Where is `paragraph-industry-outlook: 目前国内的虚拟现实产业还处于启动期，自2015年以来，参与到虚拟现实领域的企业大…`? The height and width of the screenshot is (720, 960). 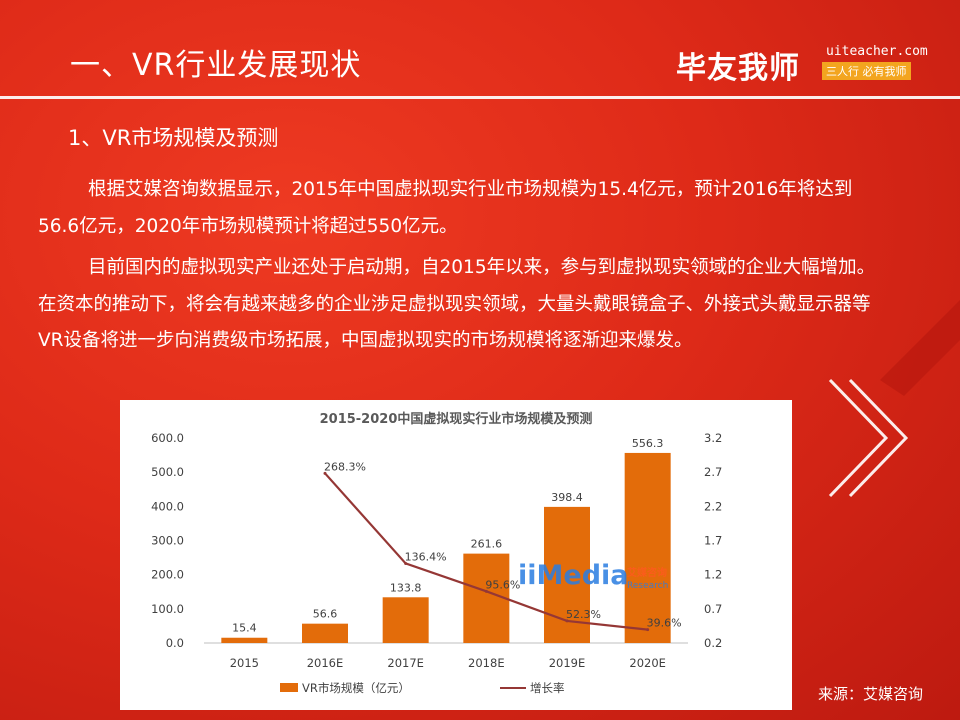 paragraph-industry-outlook: 目前国内的虚拟现实产业还处于启动期，自2015年以来，参与到虚拟现实领域的企业大… is located at coordinates (457, 304).